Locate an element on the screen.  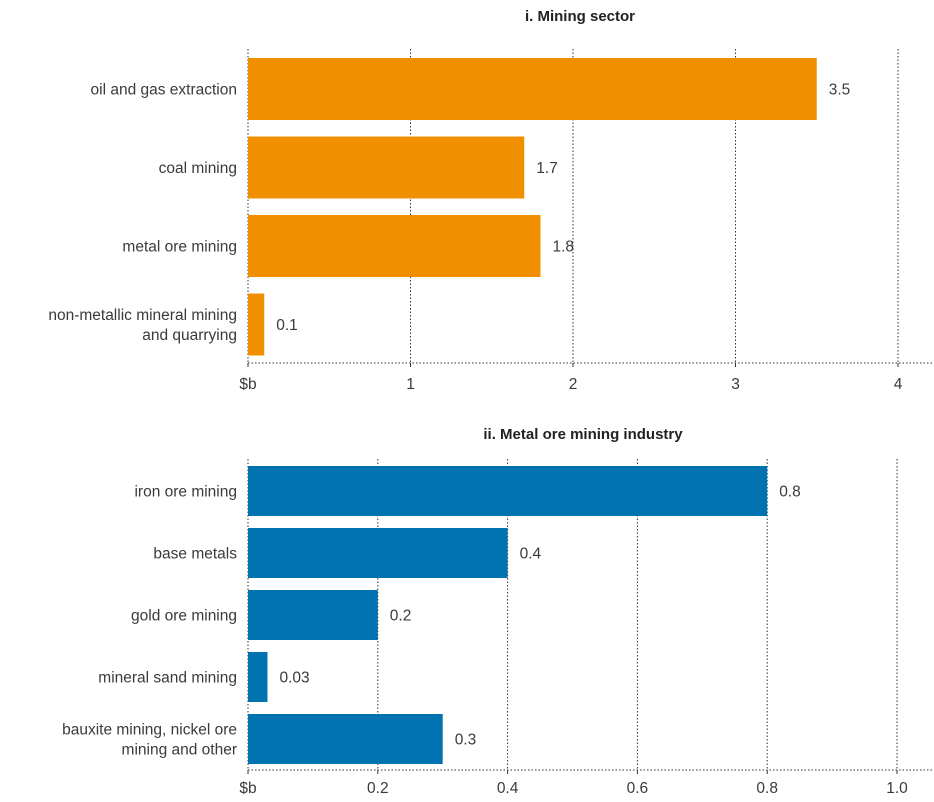
category-label: mining and other is located at coordinates (179, 750).